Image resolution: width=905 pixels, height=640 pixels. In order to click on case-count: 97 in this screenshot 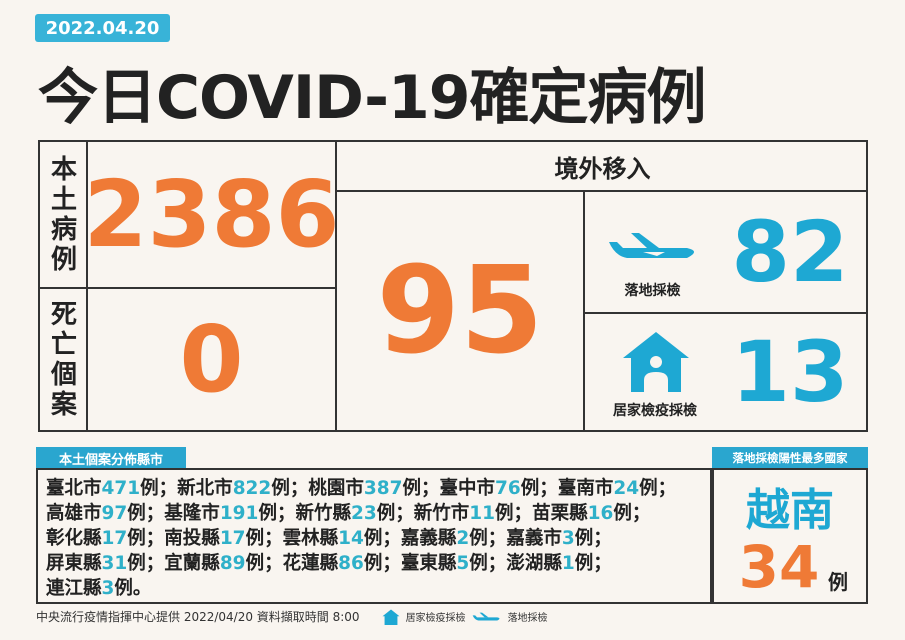, I will do `click(114, 513)`.